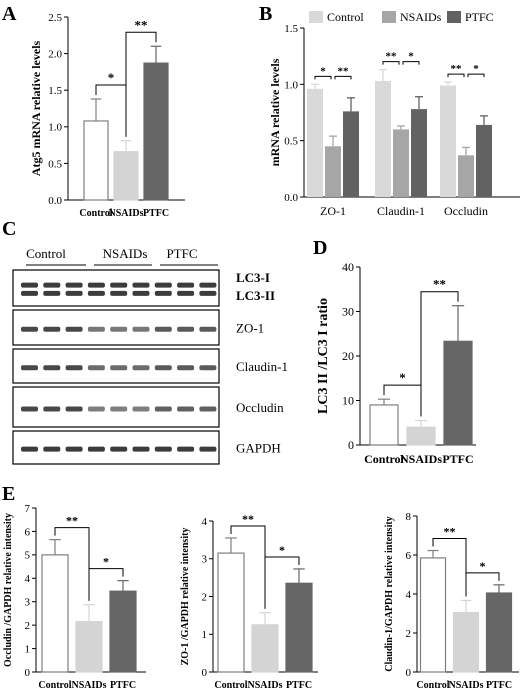 This screenshot has width=526, height=691. I want to click on y-axis-label: Atg5 mRNA relative levels, so click(36, 108).